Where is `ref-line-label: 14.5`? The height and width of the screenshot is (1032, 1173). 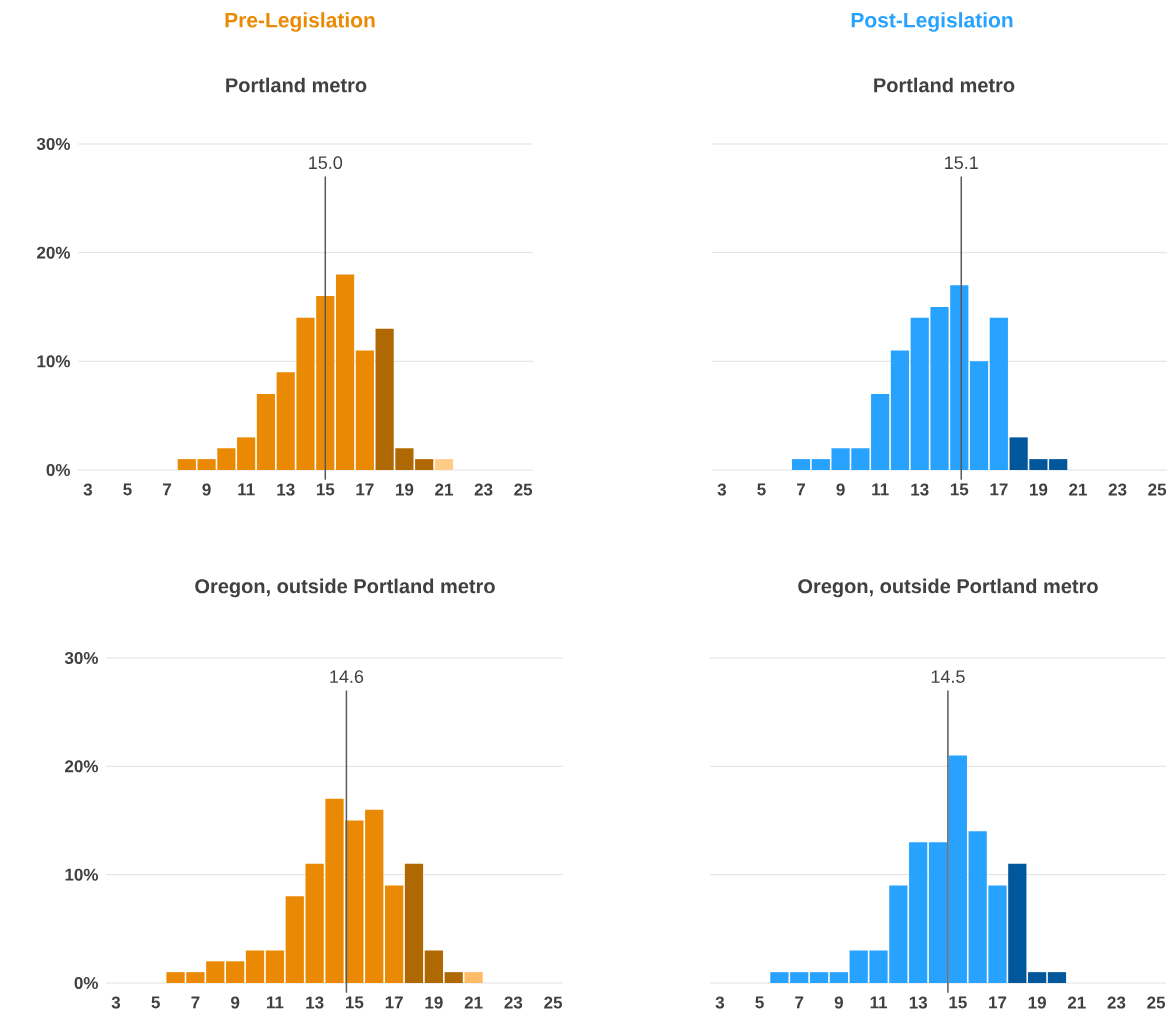 ref-line-label: 14.5 is located at coordinates (948, 676).